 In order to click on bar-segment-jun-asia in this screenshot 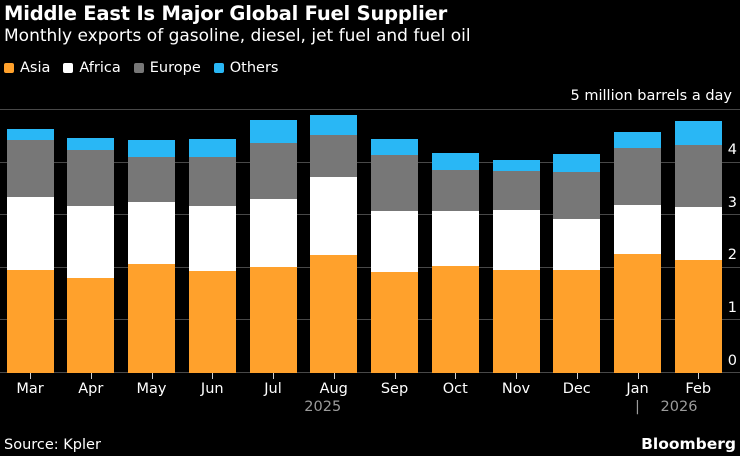, I will do `click(212, 322)`.